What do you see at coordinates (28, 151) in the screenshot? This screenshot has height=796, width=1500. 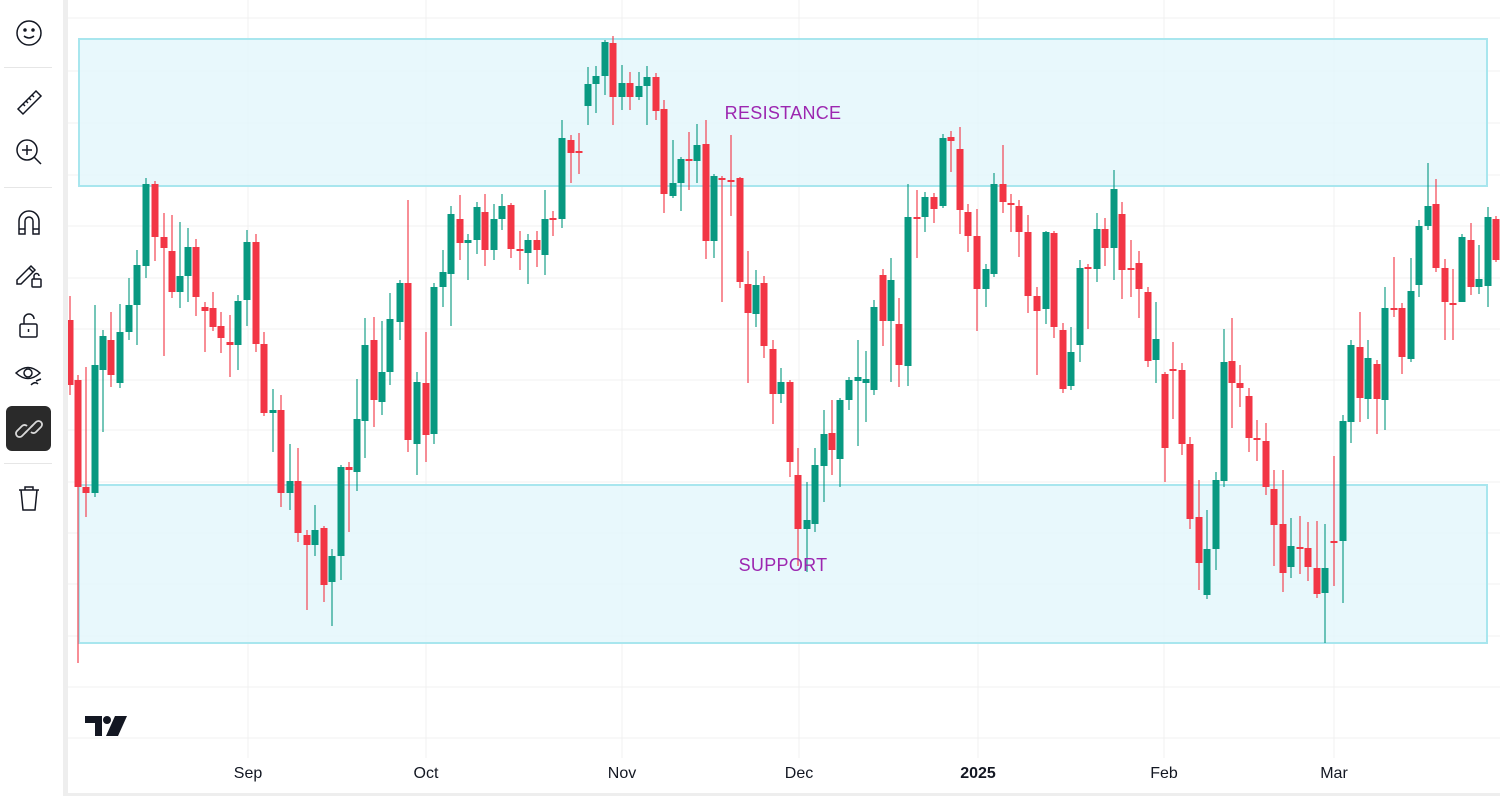 I see `zoom-in-tool-button` at bounding box center [28, 151].